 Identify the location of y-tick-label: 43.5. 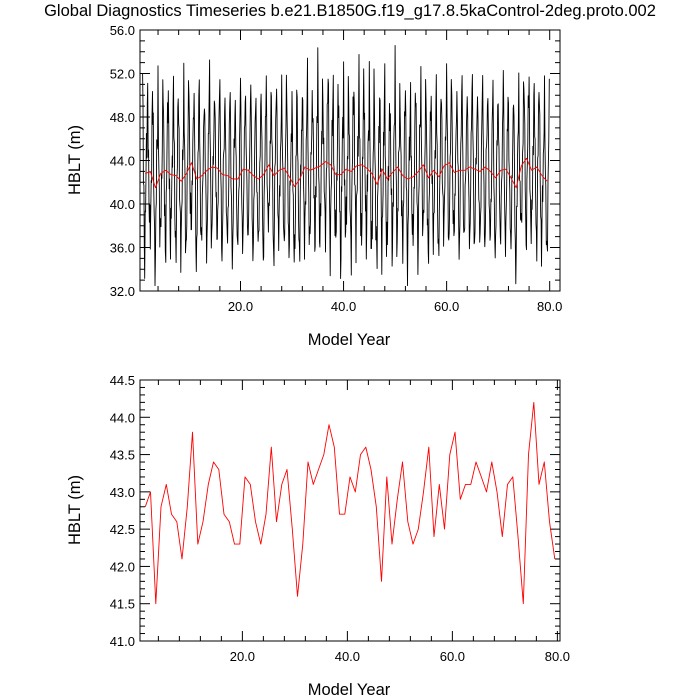
(122, 455).